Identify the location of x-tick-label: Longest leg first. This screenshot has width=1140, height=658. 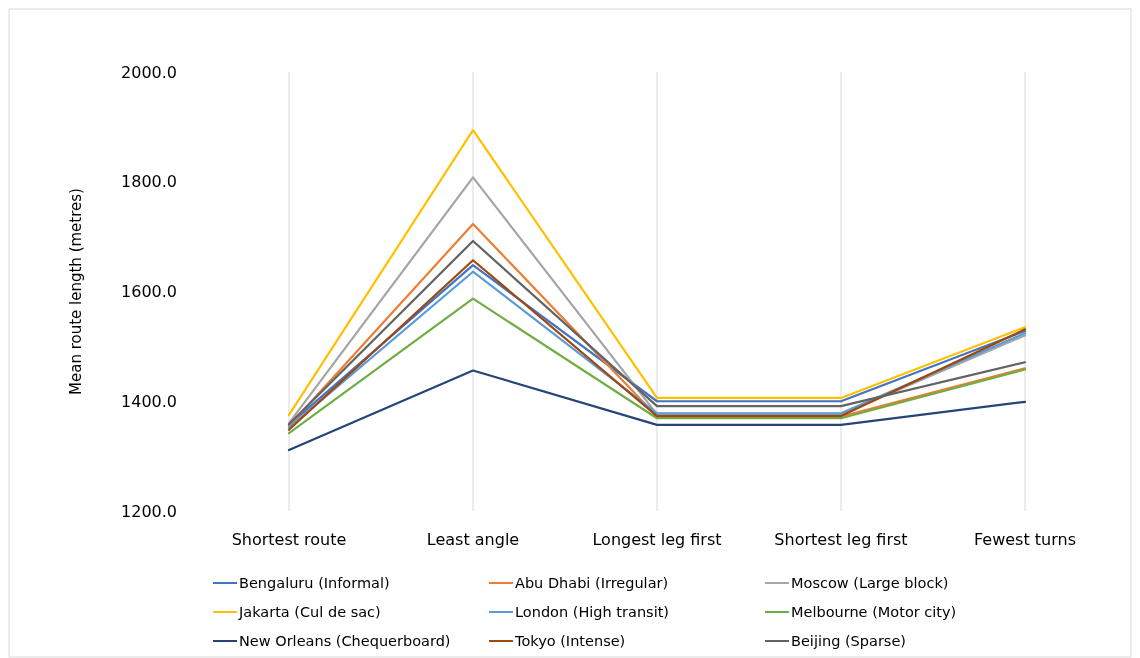
(657, 539).